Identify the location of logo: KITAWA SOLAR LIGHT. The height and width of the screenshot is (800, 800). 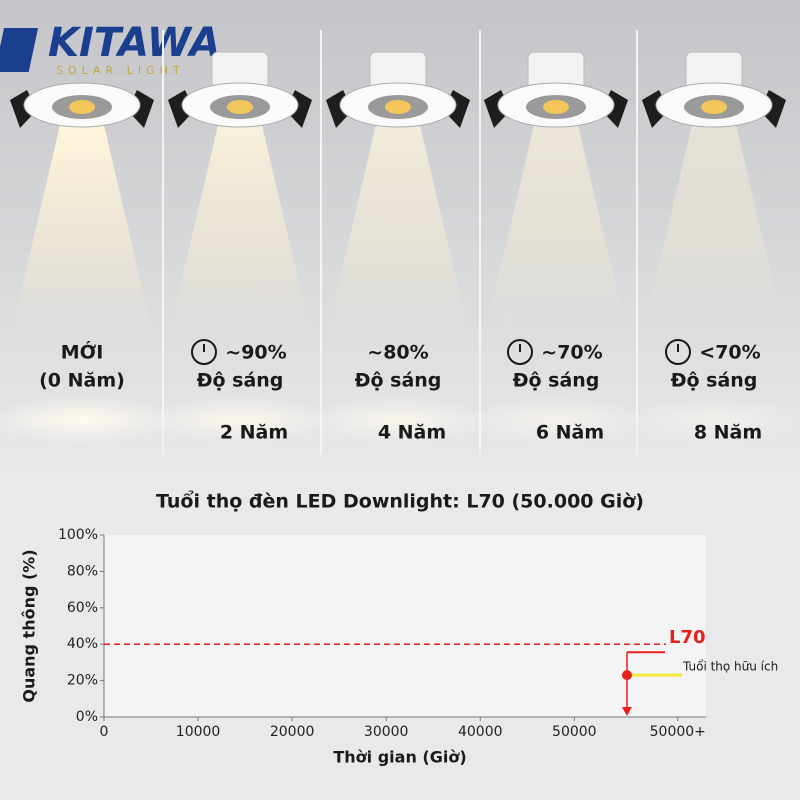
(110, 48).